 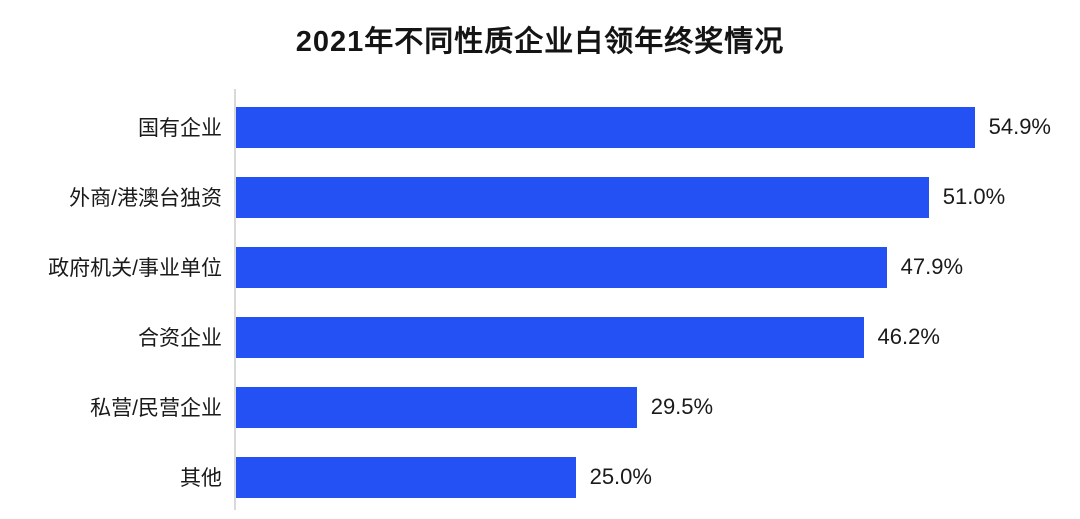 I want to click on chart-row: 合资企业 46.2%, so click(x=525, y=337).